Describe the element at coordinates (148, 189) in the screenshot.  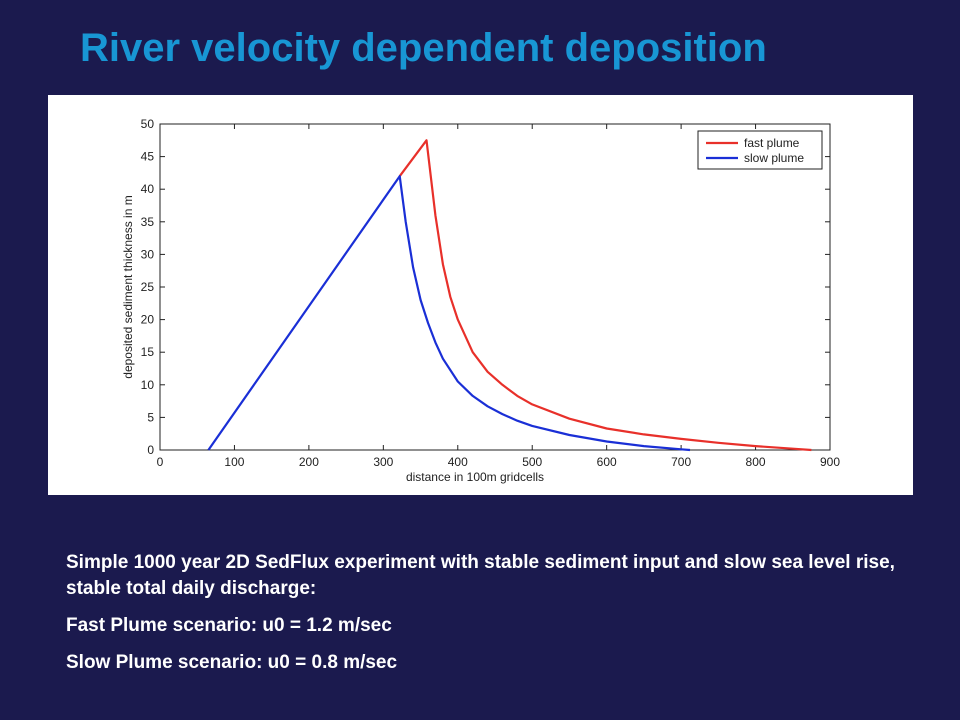
I see `y-tick-label: 40` at that location.